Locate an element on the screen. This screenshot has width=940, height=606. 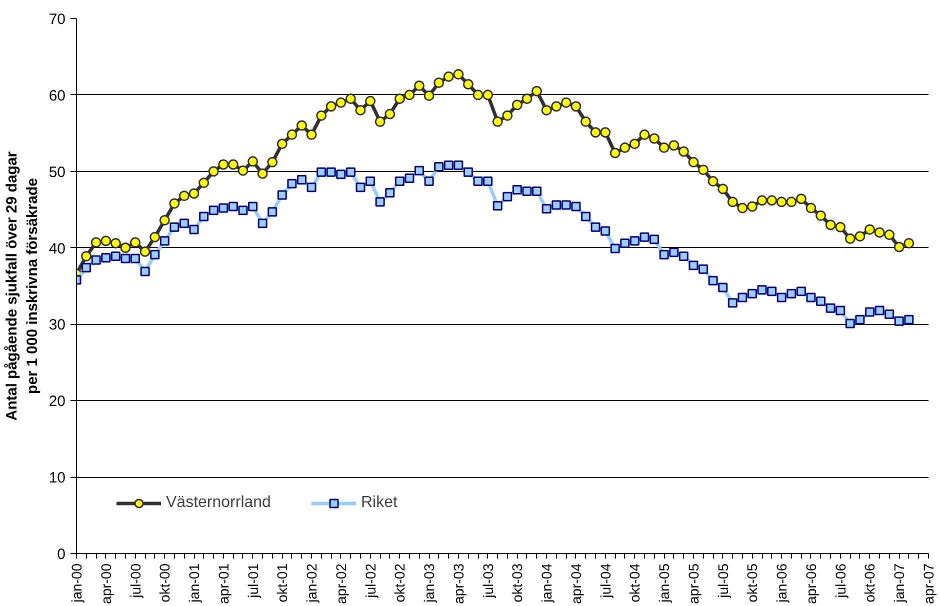
y-tick-label: 40 is located at coordinates (57, 249).